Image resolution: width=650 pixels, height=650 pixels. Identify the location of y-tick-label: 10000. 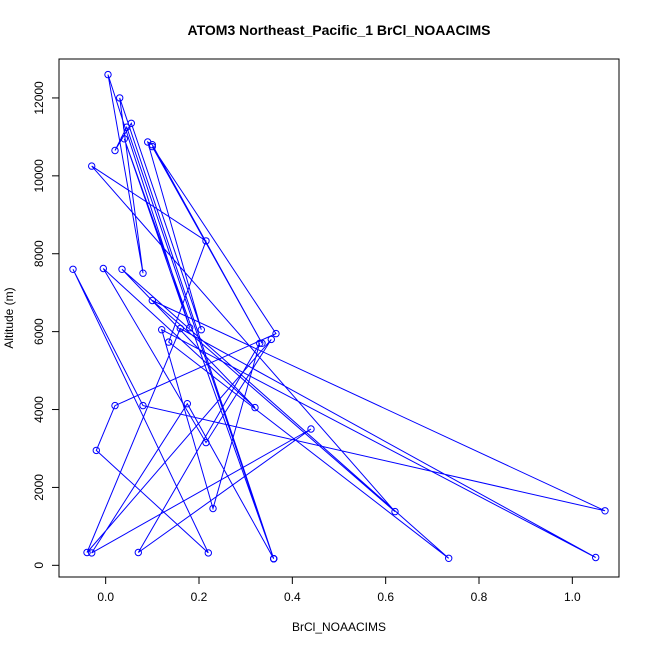
(39, 176).